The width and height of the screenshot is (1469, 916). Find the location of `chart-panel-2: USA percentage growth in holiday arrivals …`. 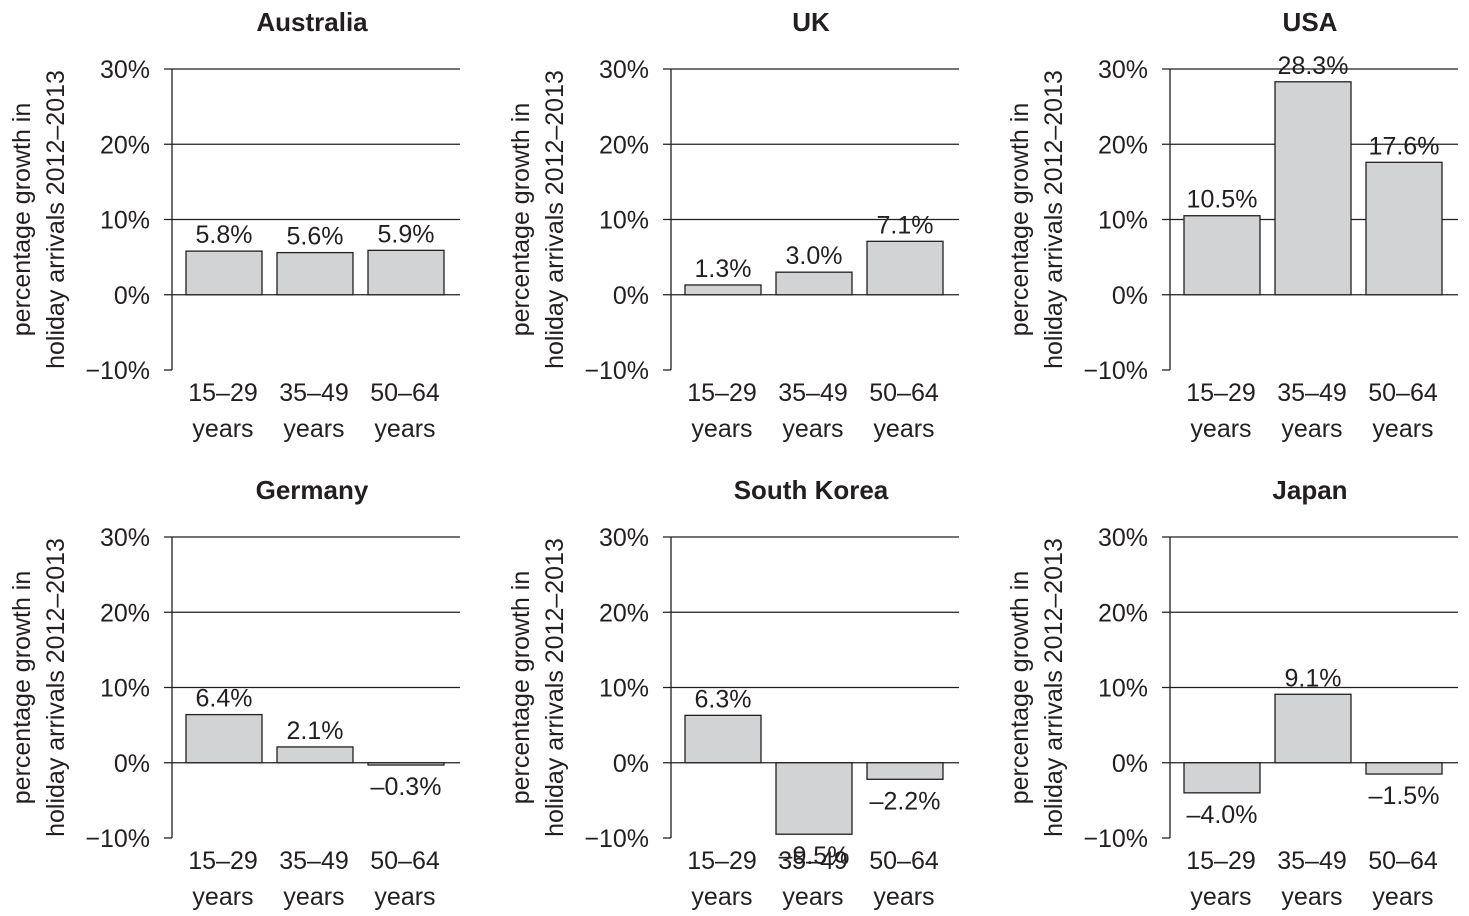

chart-panel-2: USA percentage growth in holiday arrivals … is located at coordinates (1232, 225).